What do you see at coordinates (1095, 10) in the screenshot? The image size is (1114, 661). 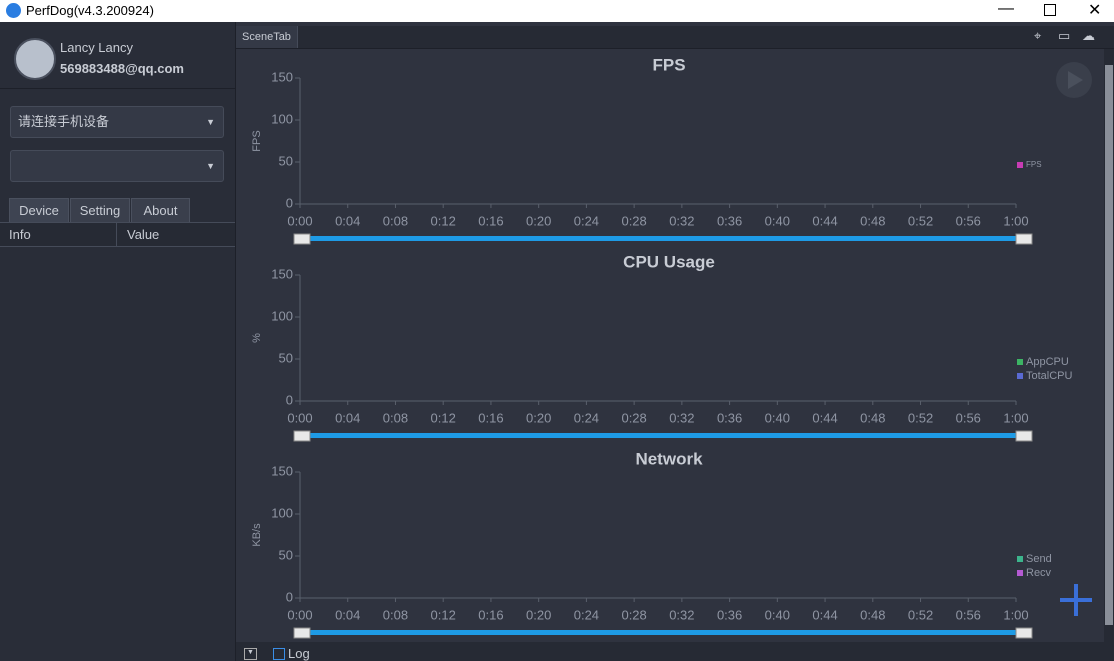 I see `close-button: ✕` at bounding box center [1095, 10].